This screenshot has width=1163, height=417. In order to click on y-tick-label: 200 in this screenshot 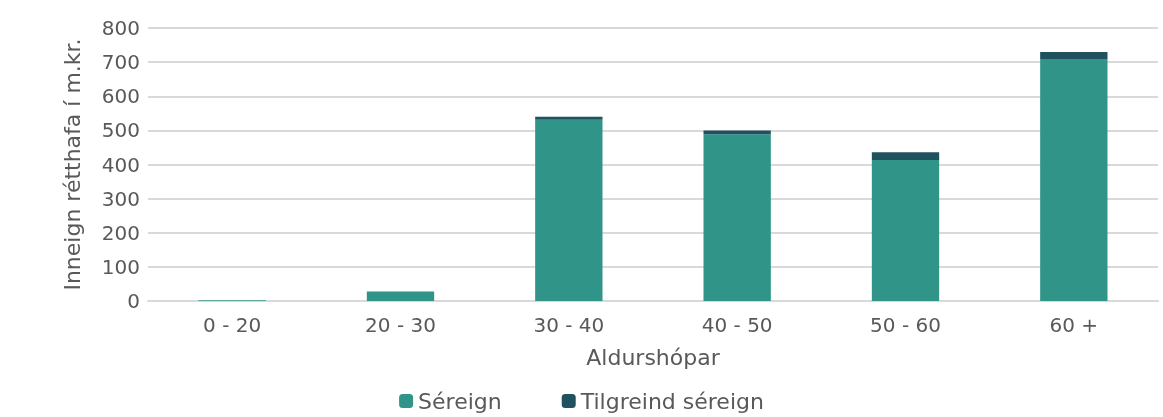, I will do `click(120, 232)`.